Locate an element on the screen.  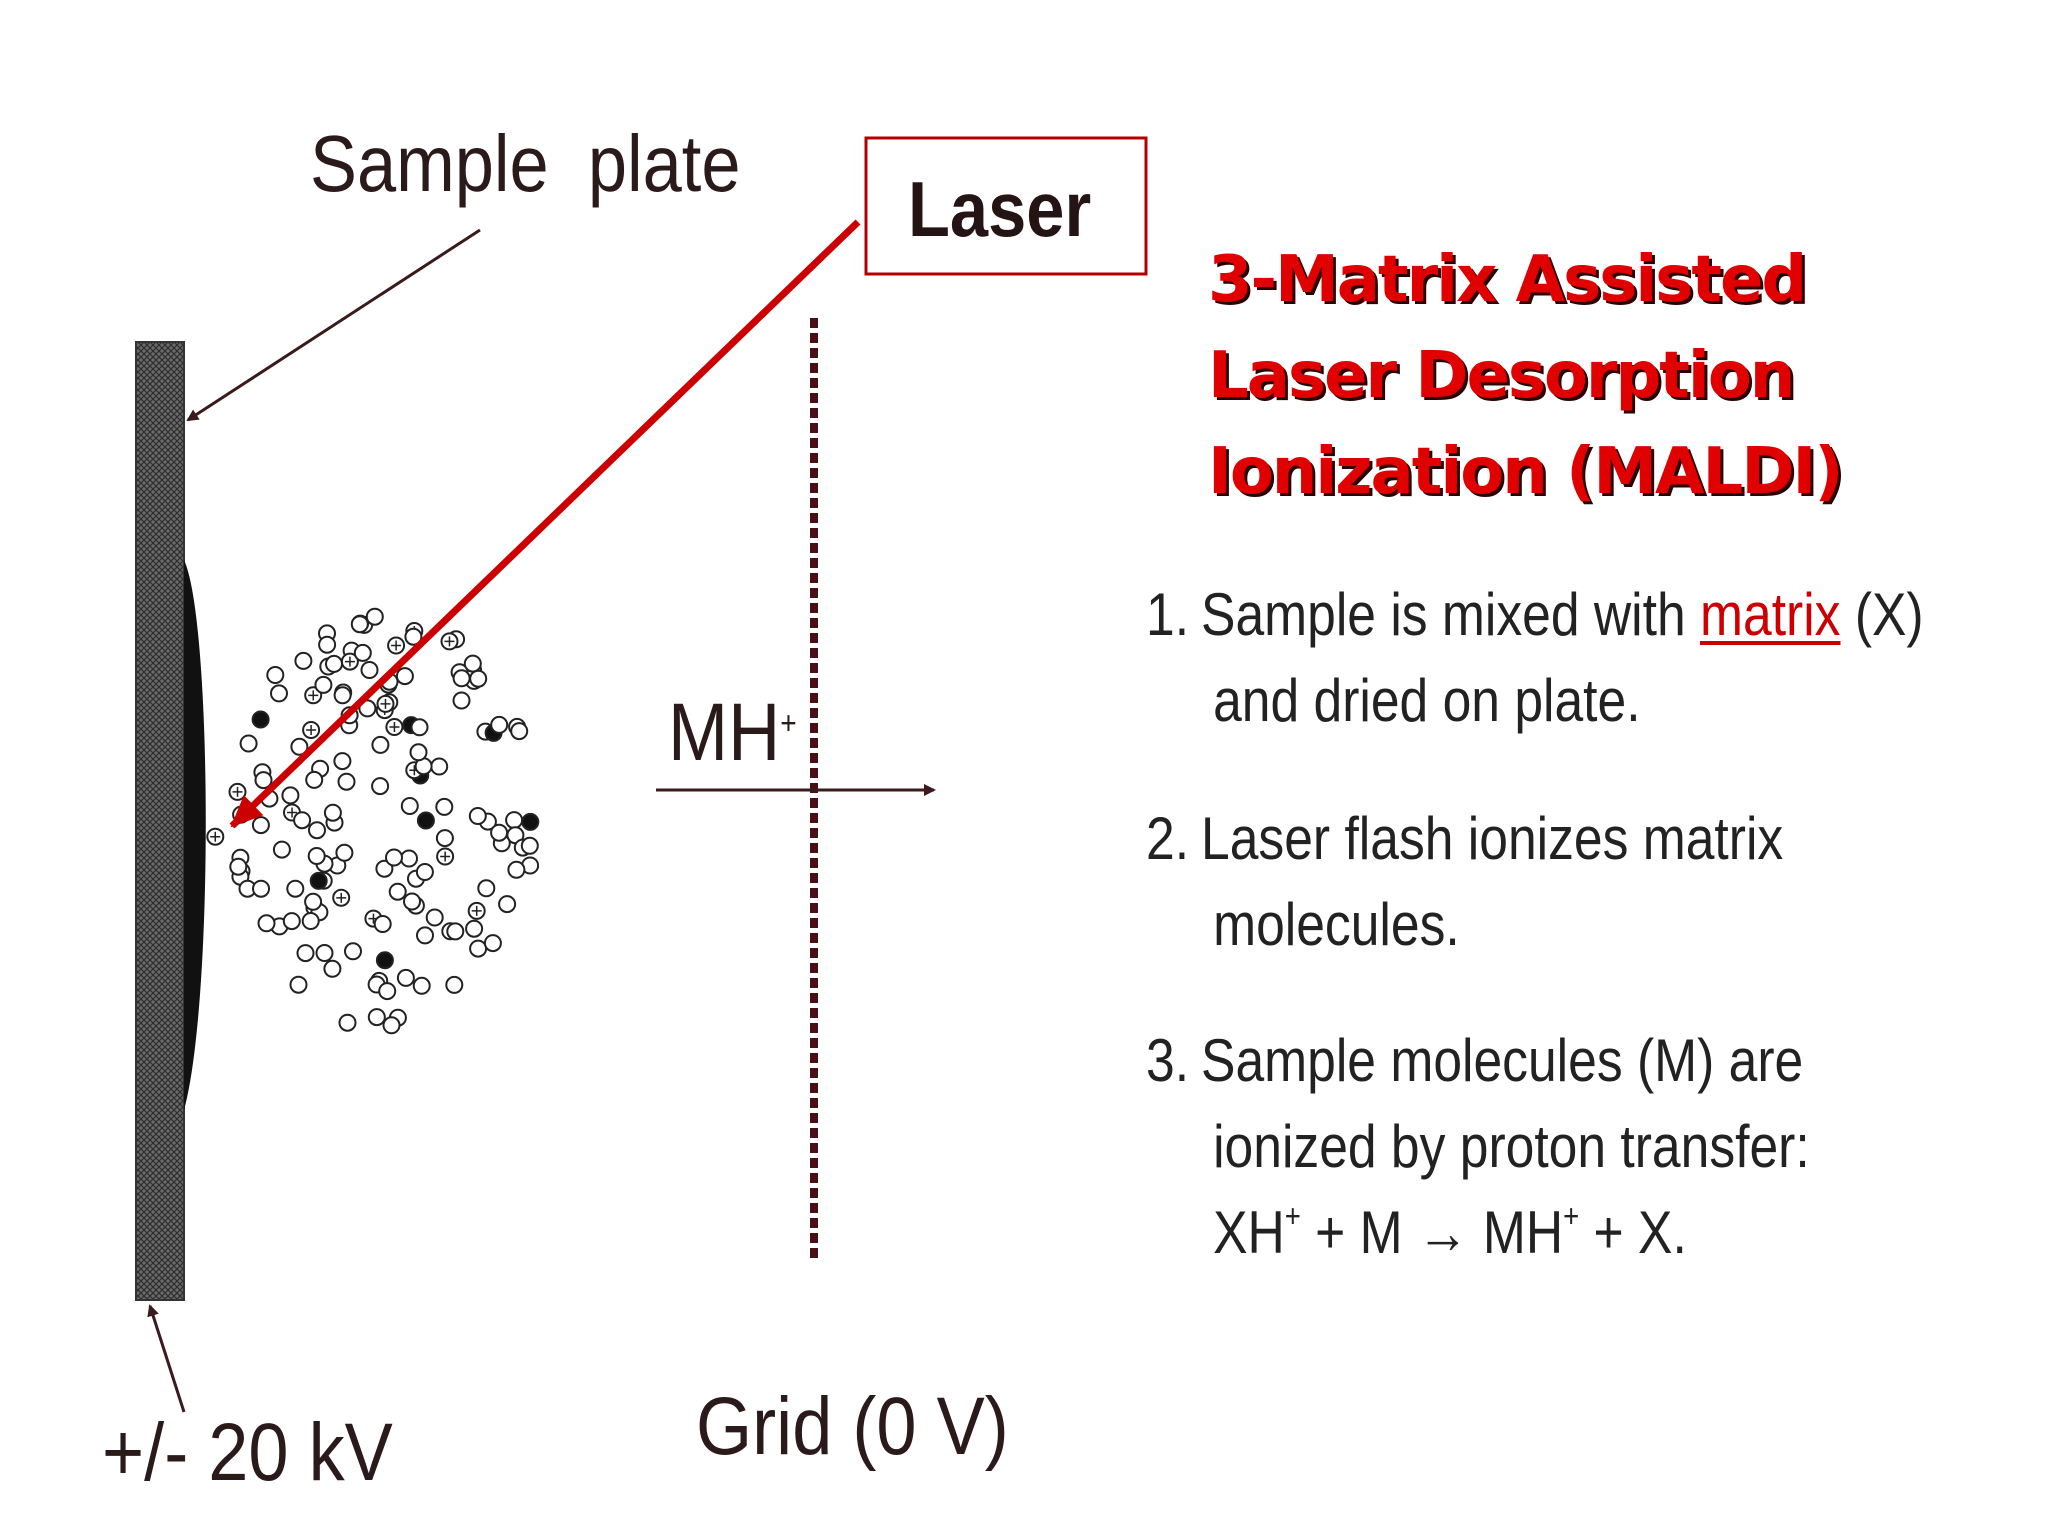
sample-layer is located at coordinates (195, 835).